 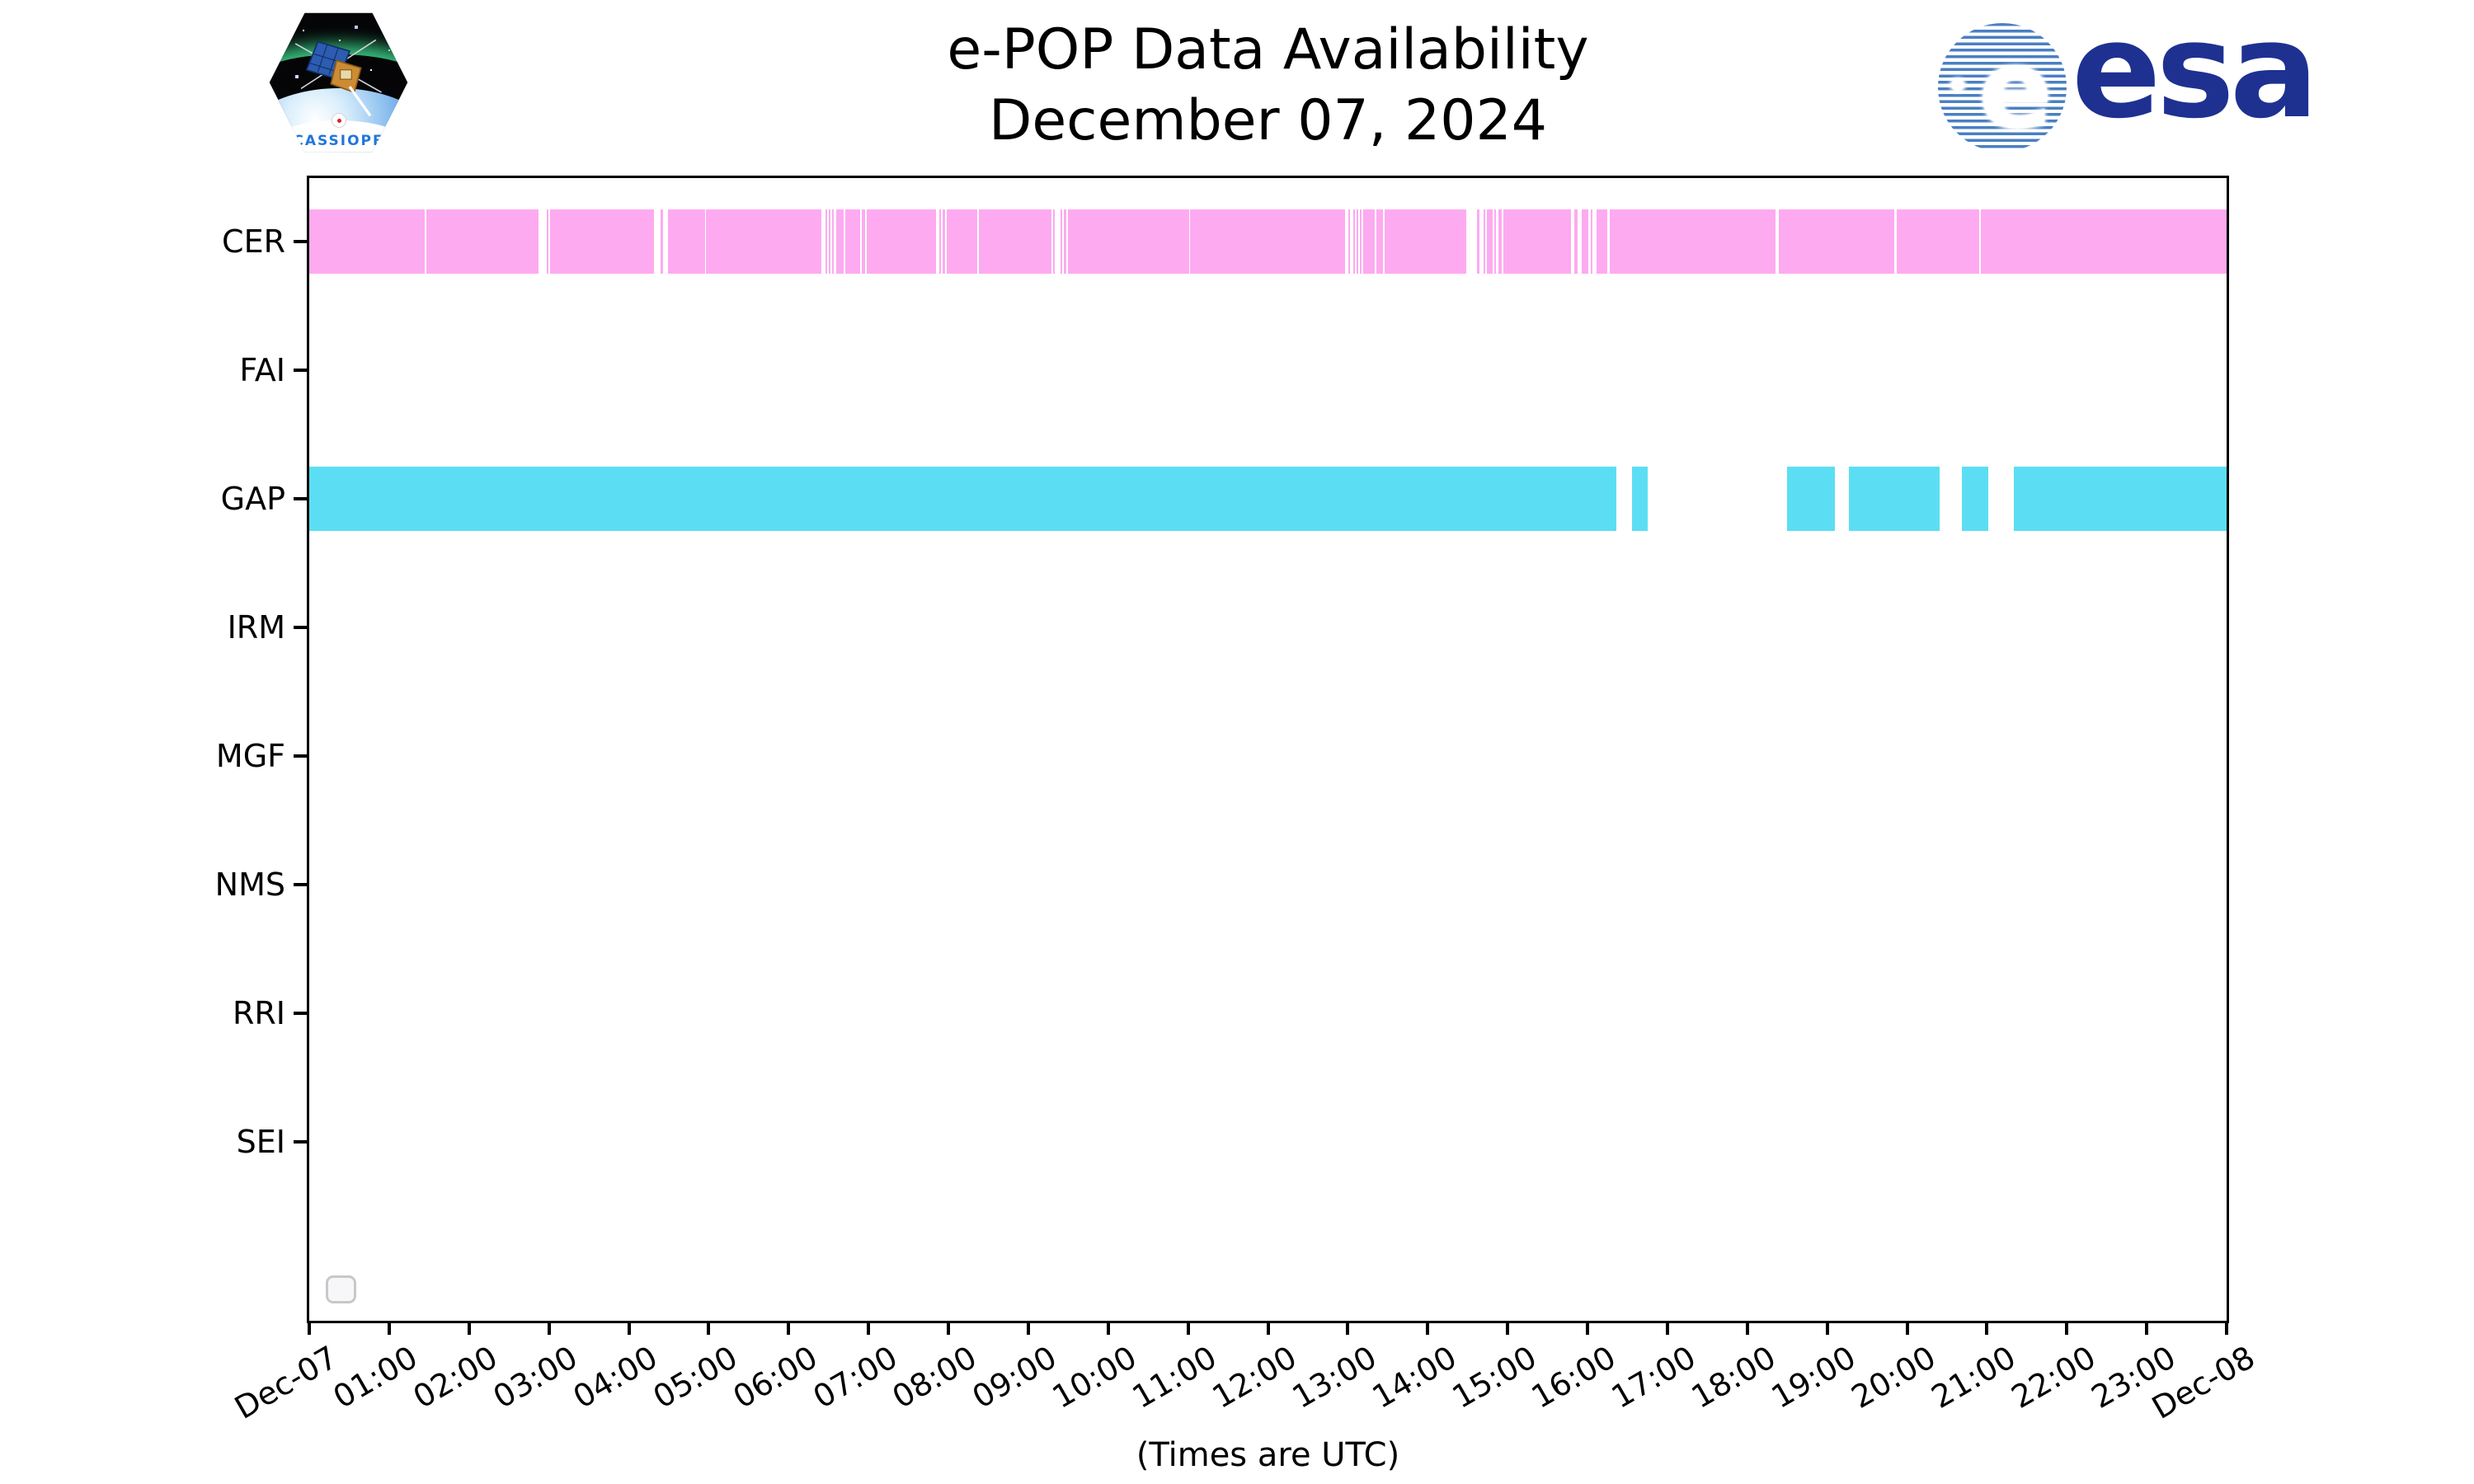 I want to click on y-tick-IRM, so click(x=300, y=627).